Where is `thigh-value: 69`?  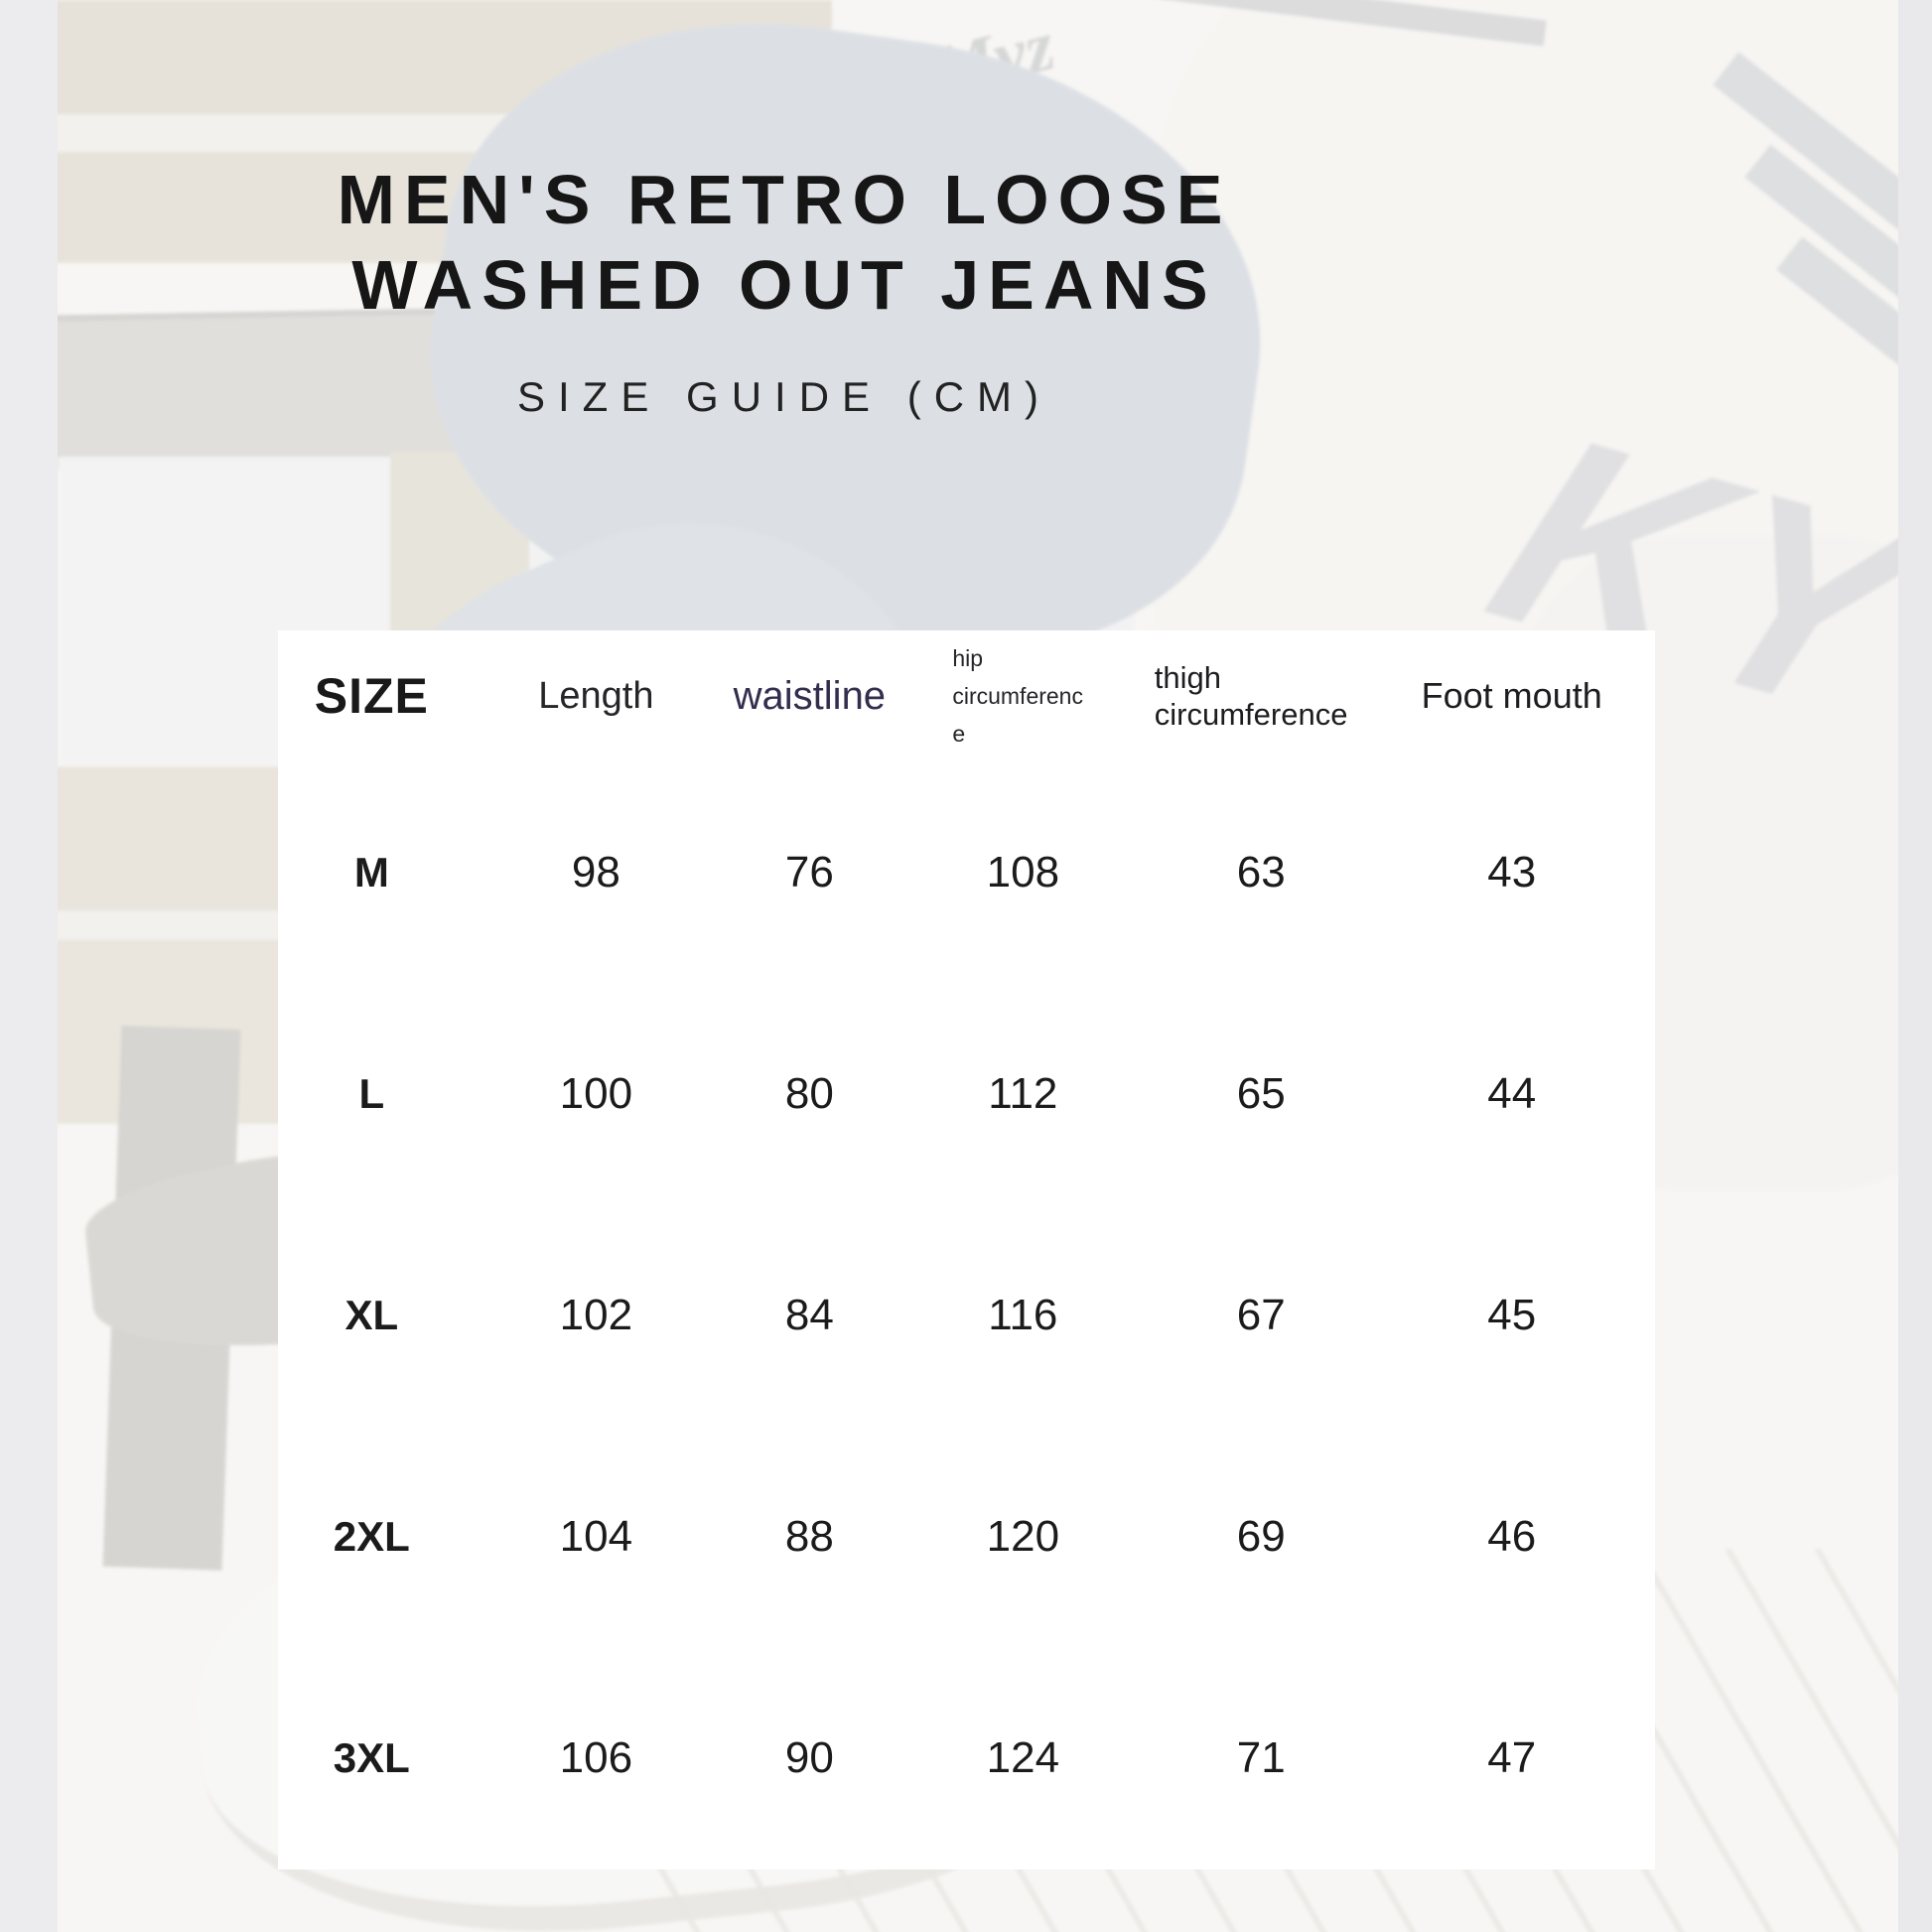
thigh-value: 69 is located at coordinates (1261, 1537).